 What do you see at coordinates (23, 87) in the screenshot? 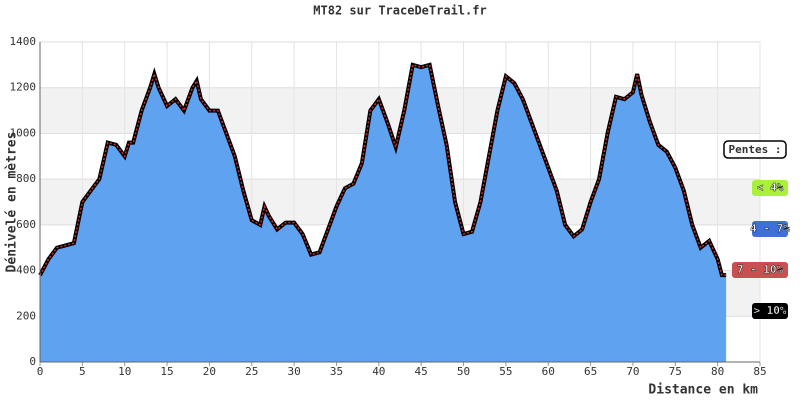
I see `y-tick-label: 1200` at bounding box center [23, 87].